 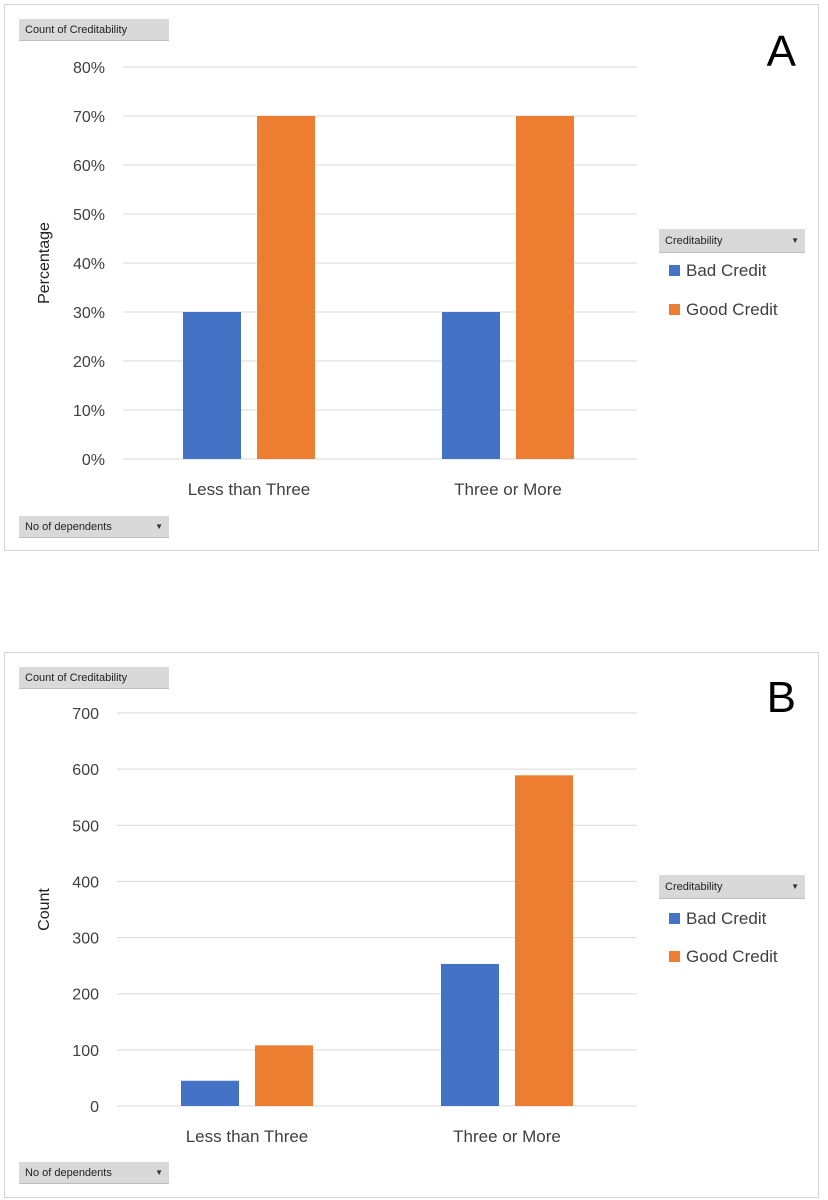 I want to click on y-tick-label: 40%, so click(x=89, y=264).